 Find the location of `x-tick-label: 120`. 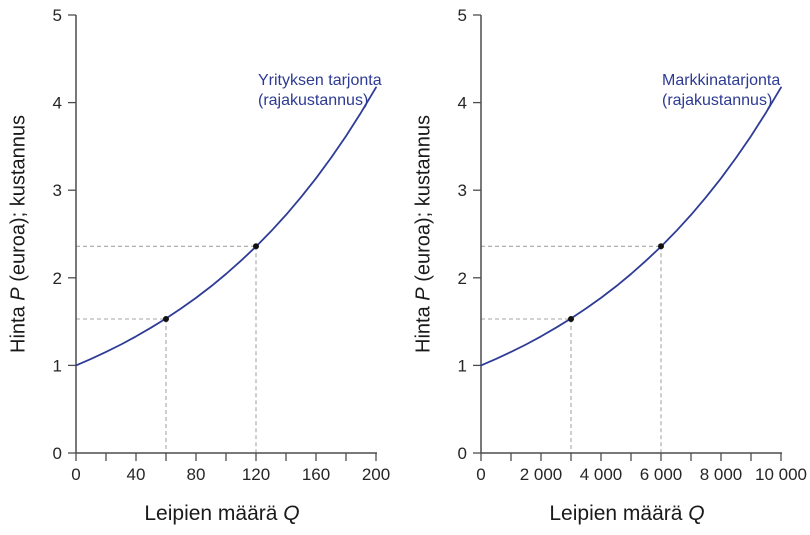

x-tick-label: 120 is located at coordinates (256, 474).